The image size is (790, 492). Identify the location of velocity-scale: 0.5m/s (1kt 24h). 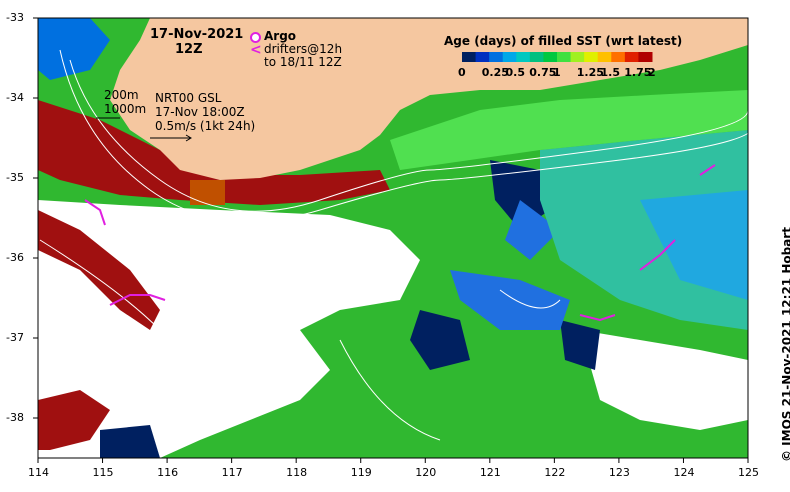
(205, 126).